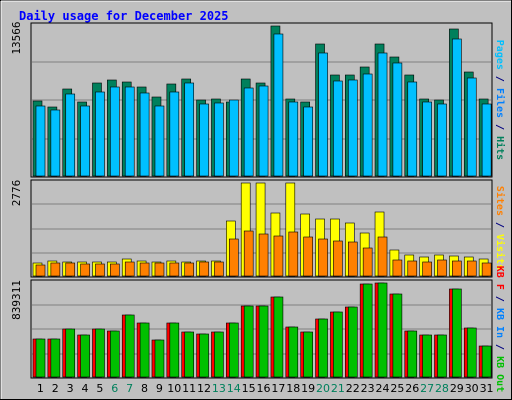 The height and width of the screenshot is (400, 512). What do you see at coordinates (278, 388) in the screenshot?
I see `x-tick-label-day-17: 17` at bounding box center [278, 388].